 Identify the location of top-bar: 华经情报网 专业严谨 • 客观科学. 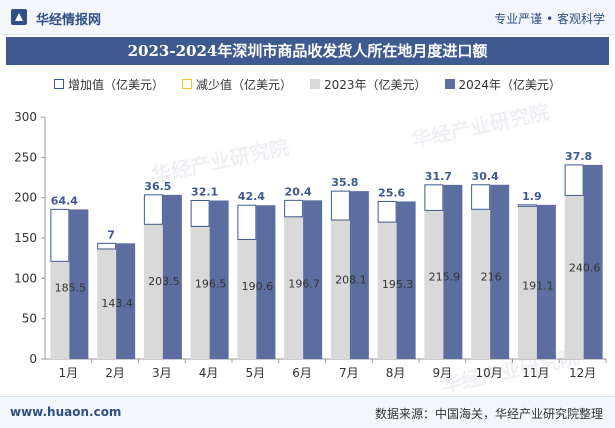
(307, 17).